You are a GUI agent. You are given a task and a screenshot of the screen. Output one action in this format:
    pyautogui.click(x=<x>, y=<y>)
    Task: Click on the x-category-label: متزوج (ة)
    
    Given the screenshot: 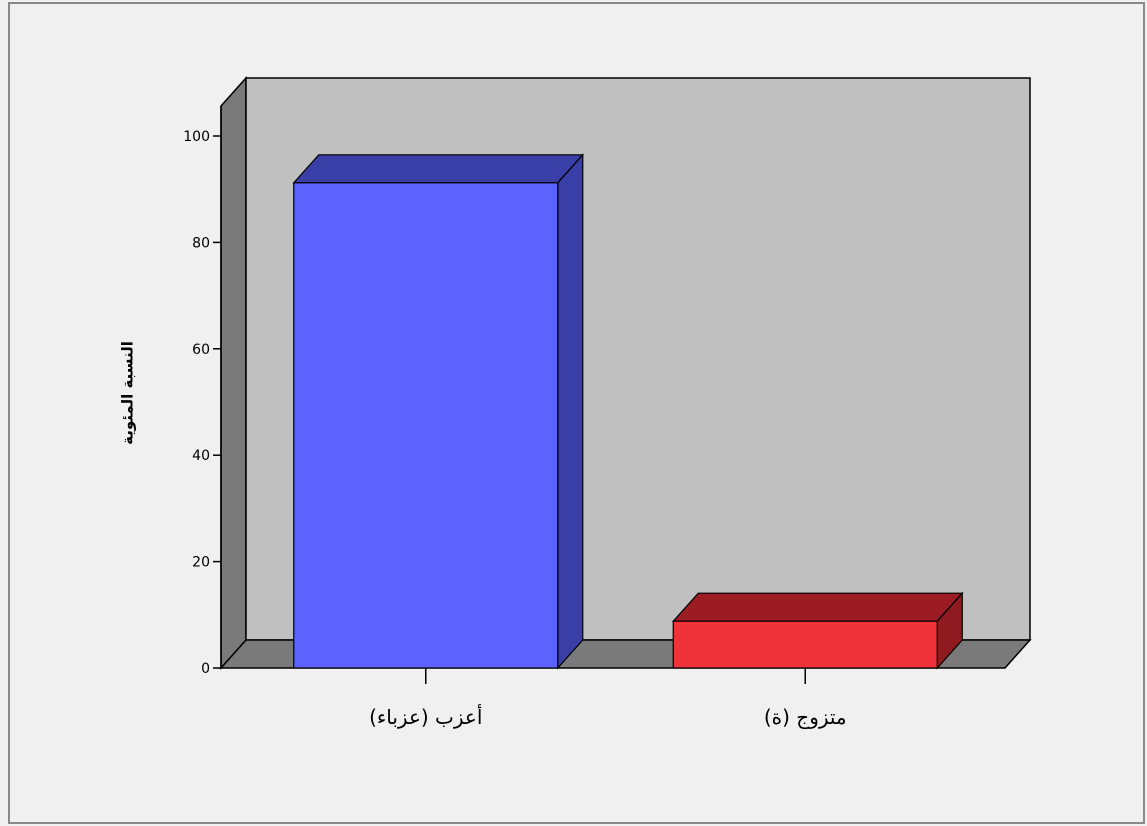 What is the action you would take?
    pyautogui.click(x=805, y=717)
    